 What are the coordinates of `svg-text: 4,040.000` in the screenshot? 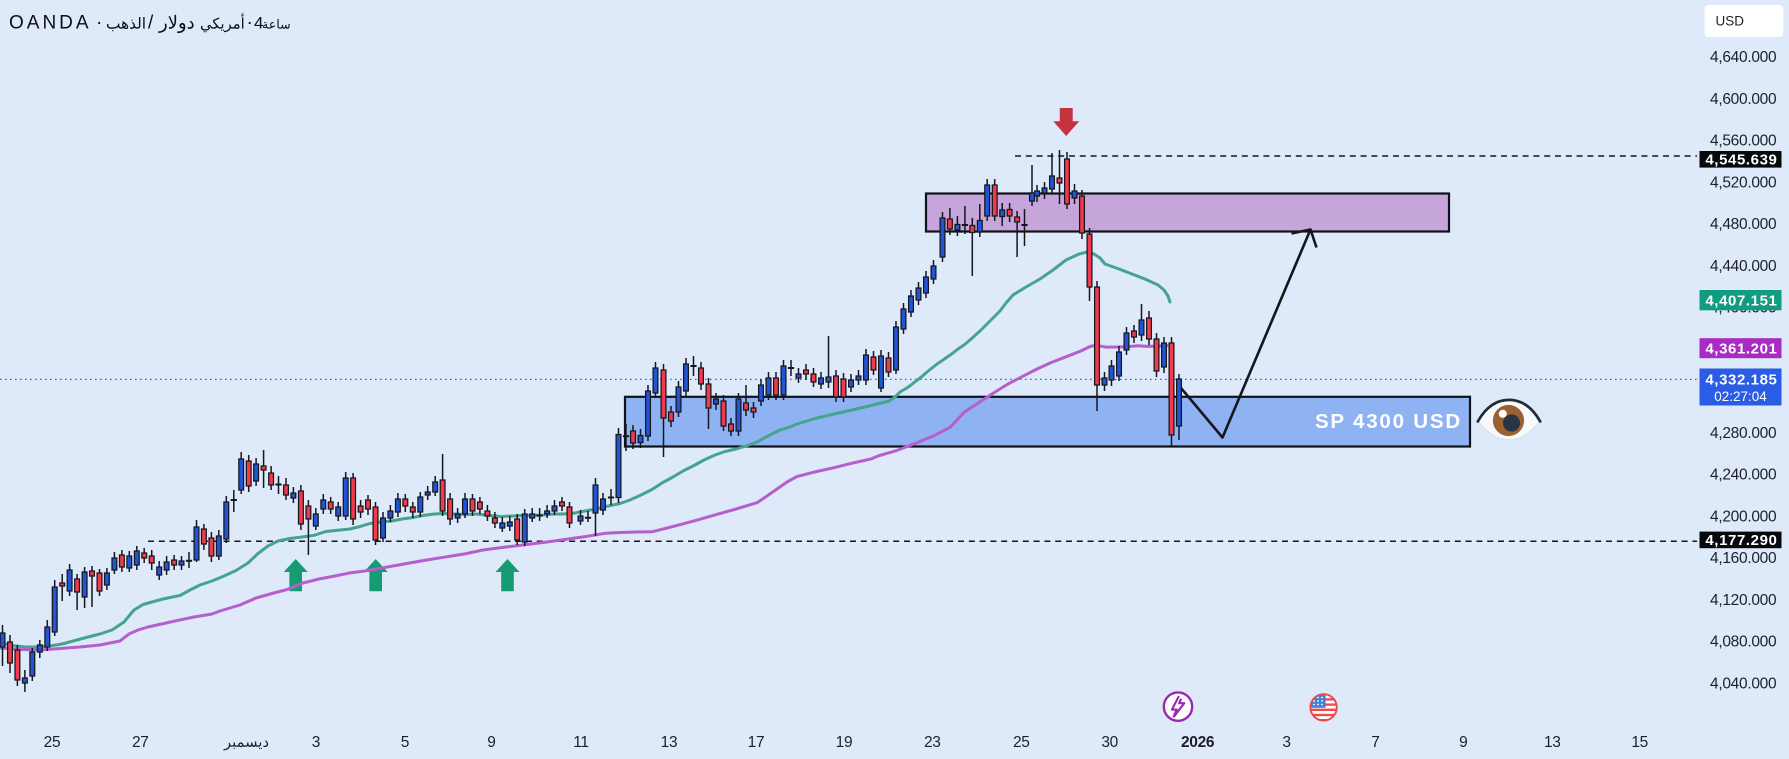 It's located at (1743, 684).